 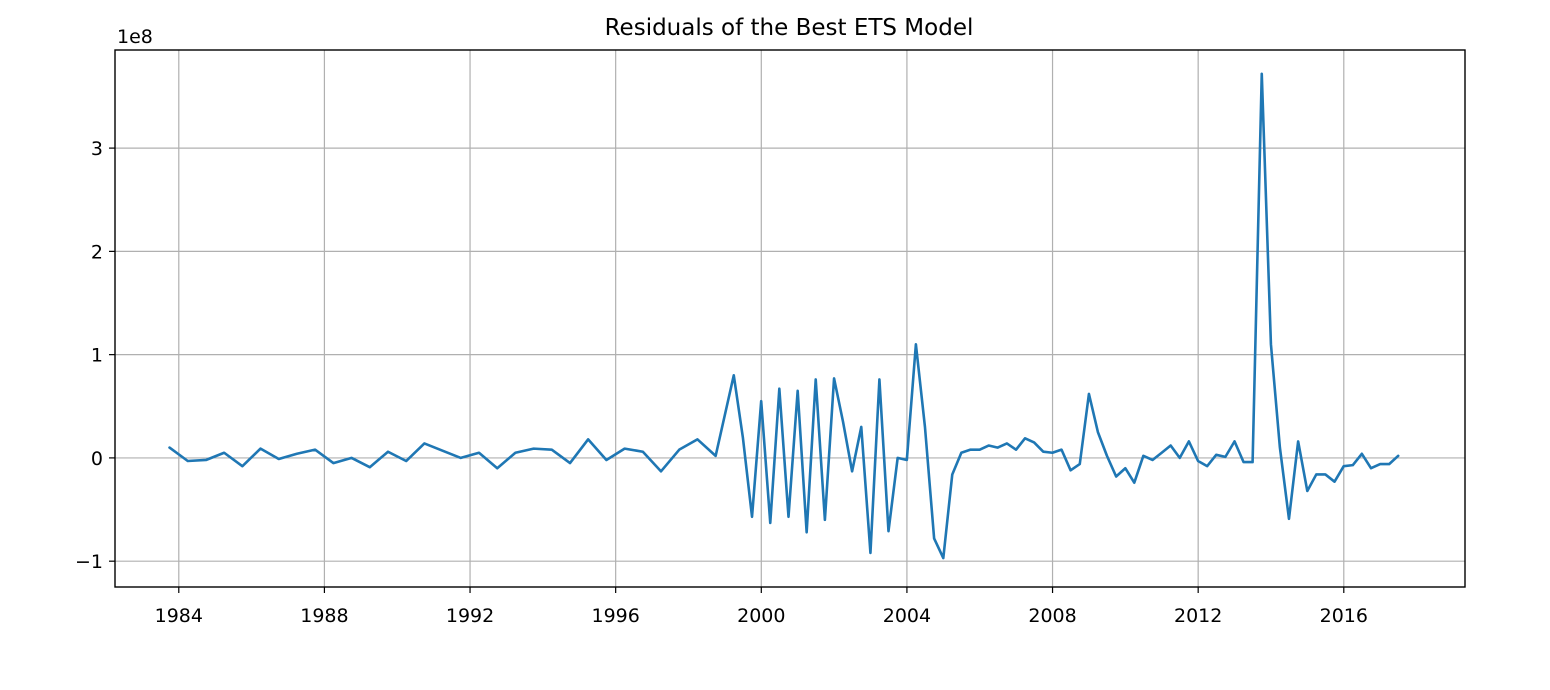 I want to click on x-tick-label: 1996, so click(x=615, y=616).